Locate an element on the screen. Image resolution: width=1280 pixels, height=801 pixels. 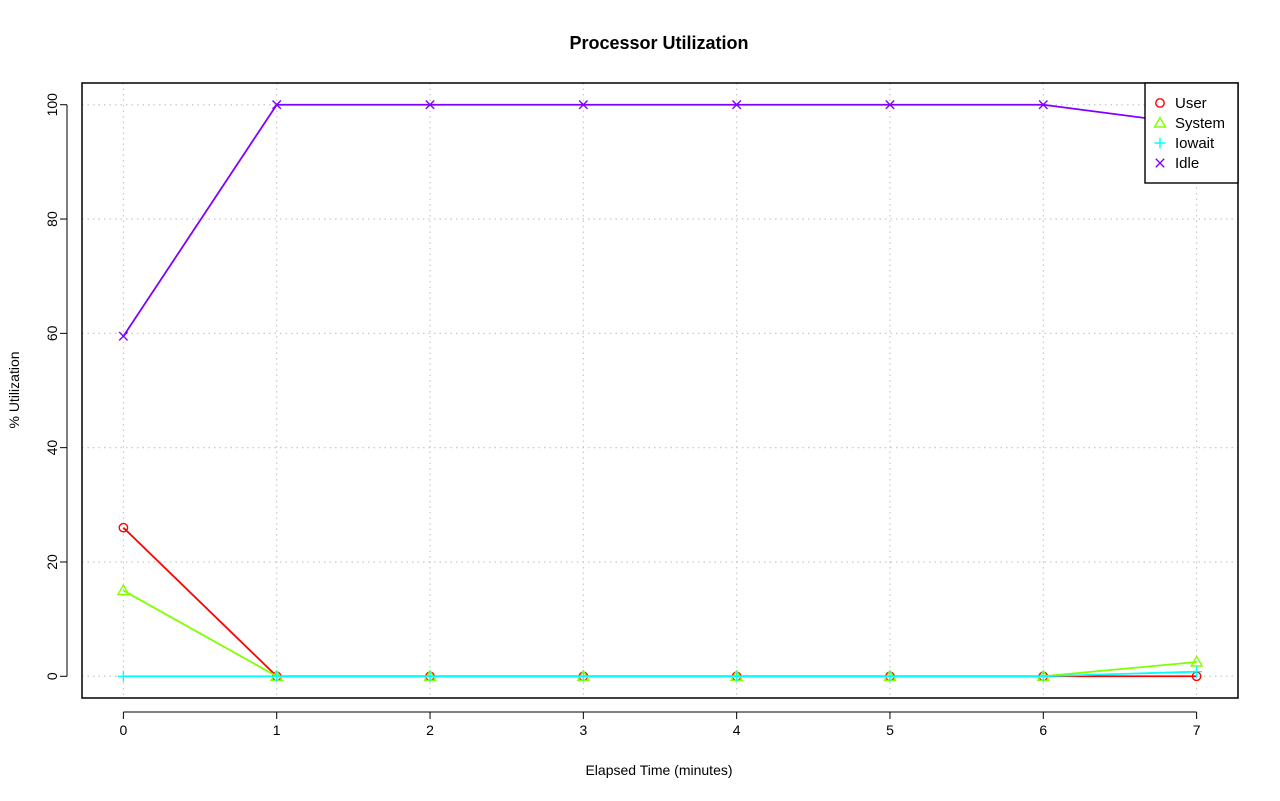
x-tick-label: 4 is located at coordinates (737, 730).